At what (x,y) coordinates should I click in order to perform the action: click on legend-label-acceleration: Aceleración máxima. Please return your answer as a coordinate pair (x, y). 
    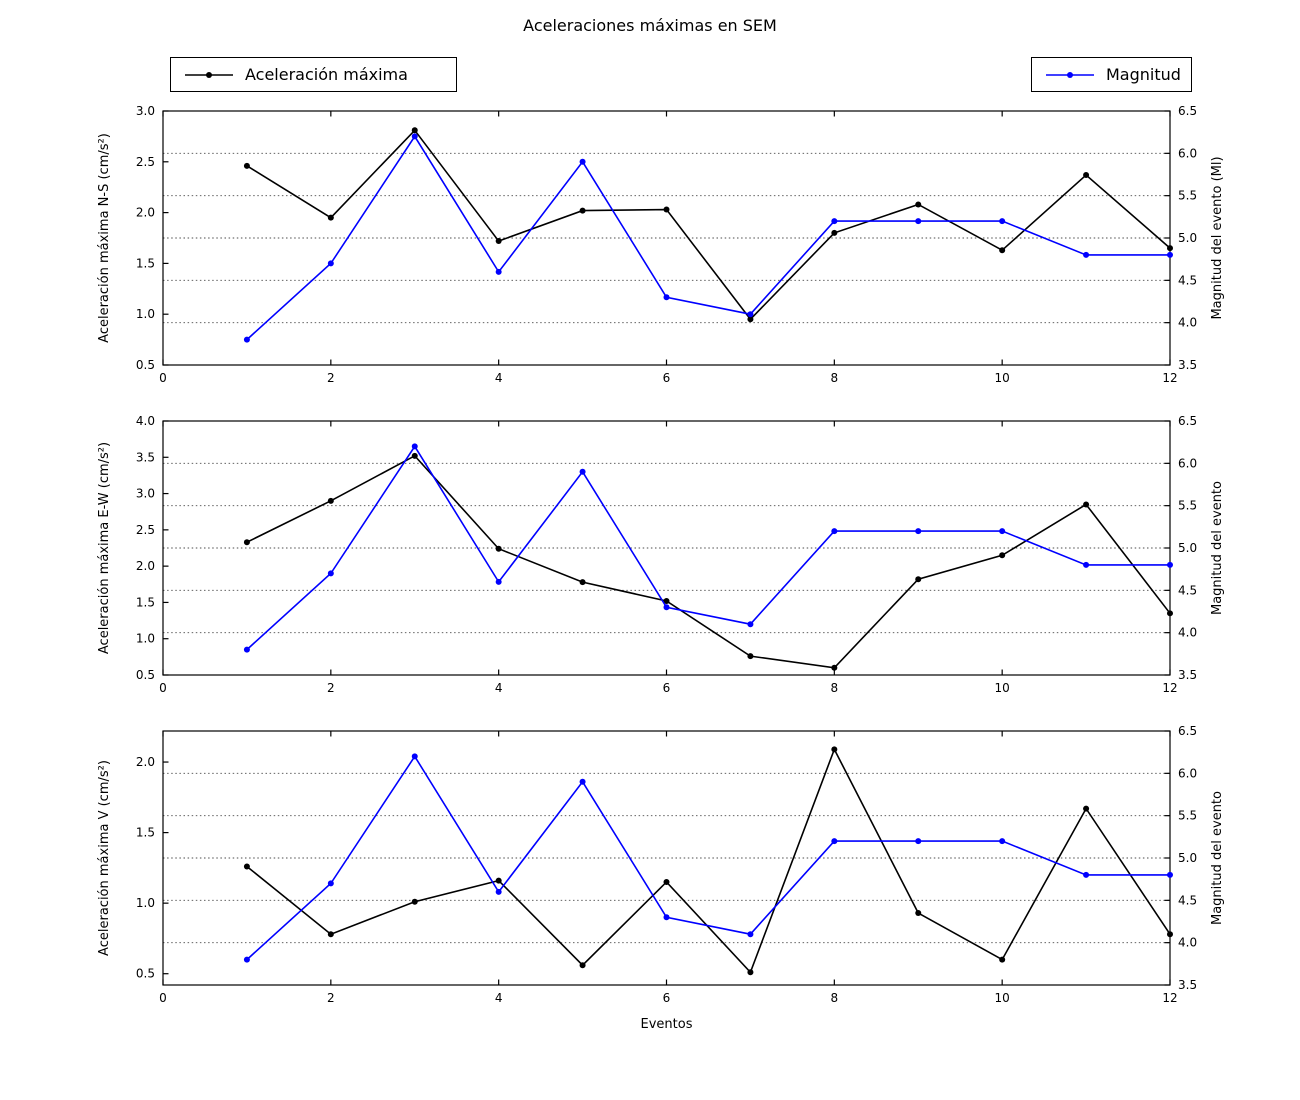
    Looking at the image, I should click on (326, 74).